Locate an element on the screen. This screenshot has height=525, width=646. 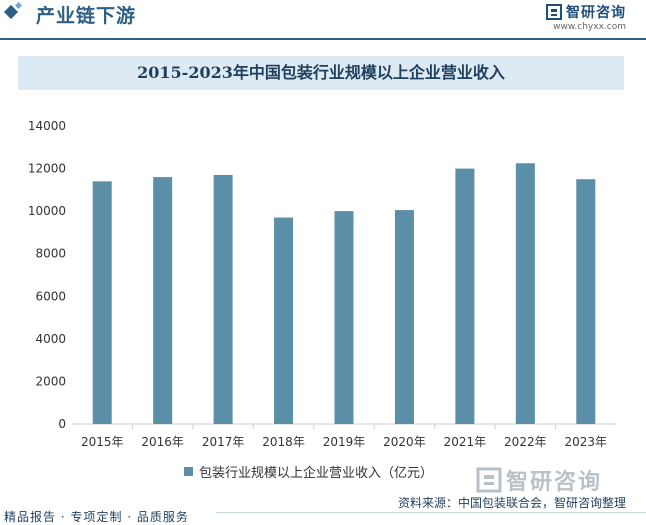
header-divider is located at coordinates (323, 39).